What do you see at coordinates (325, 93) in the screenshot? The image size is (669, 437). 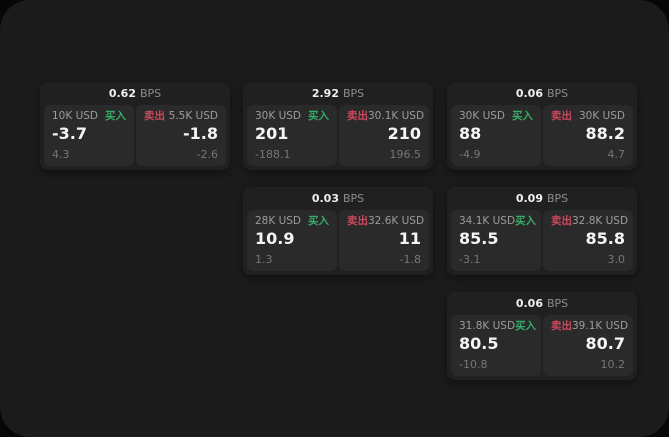 I see `bps-value: 2.92` at bounding box center [325, 93].